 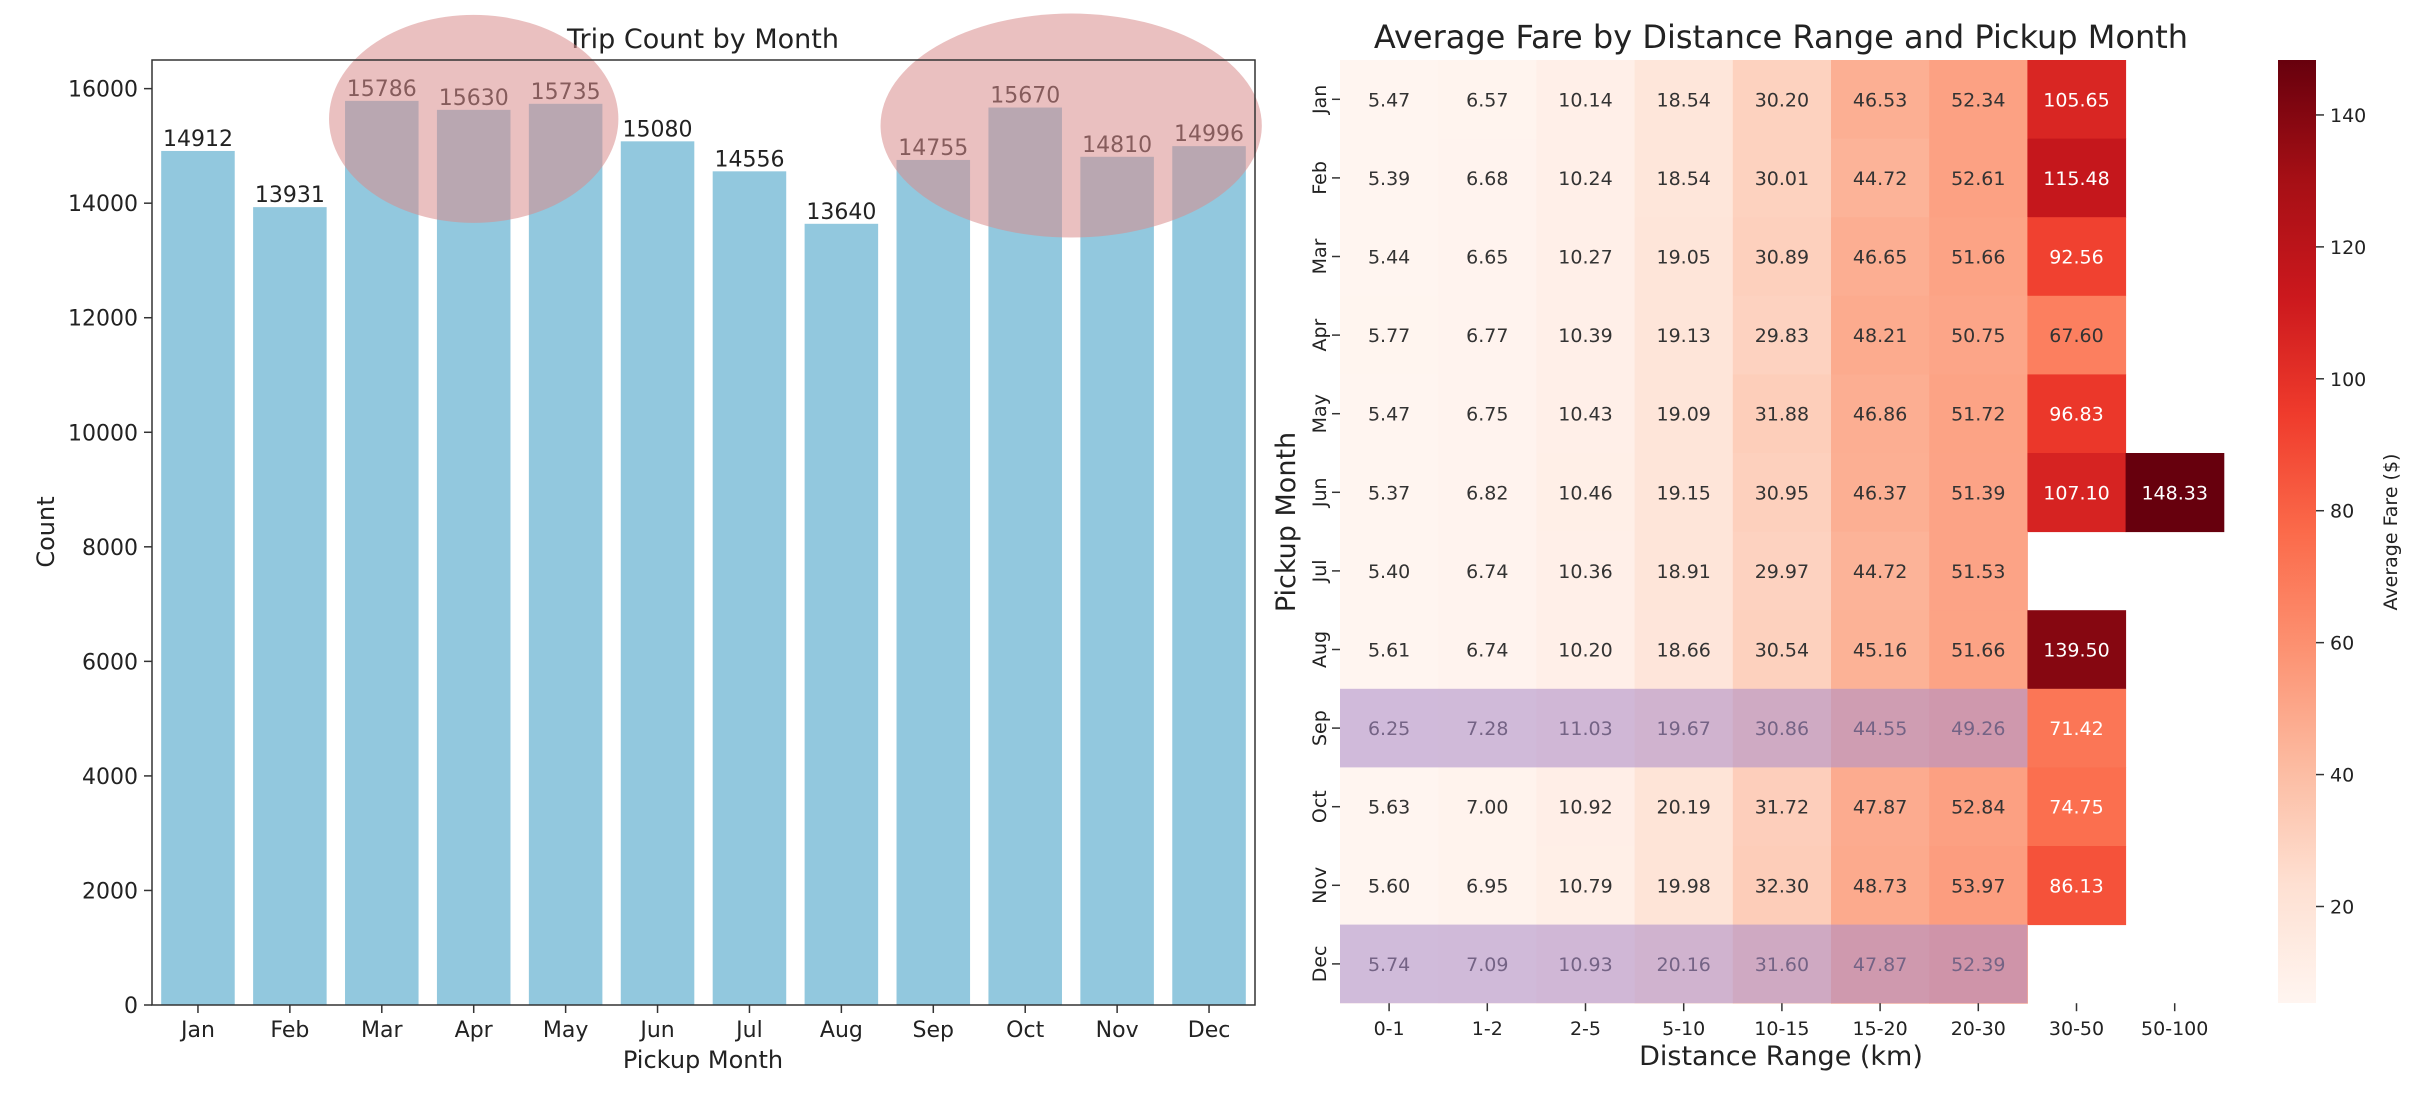 I want to click on heatmap-row-highlights, so click(x=1684, y=846).